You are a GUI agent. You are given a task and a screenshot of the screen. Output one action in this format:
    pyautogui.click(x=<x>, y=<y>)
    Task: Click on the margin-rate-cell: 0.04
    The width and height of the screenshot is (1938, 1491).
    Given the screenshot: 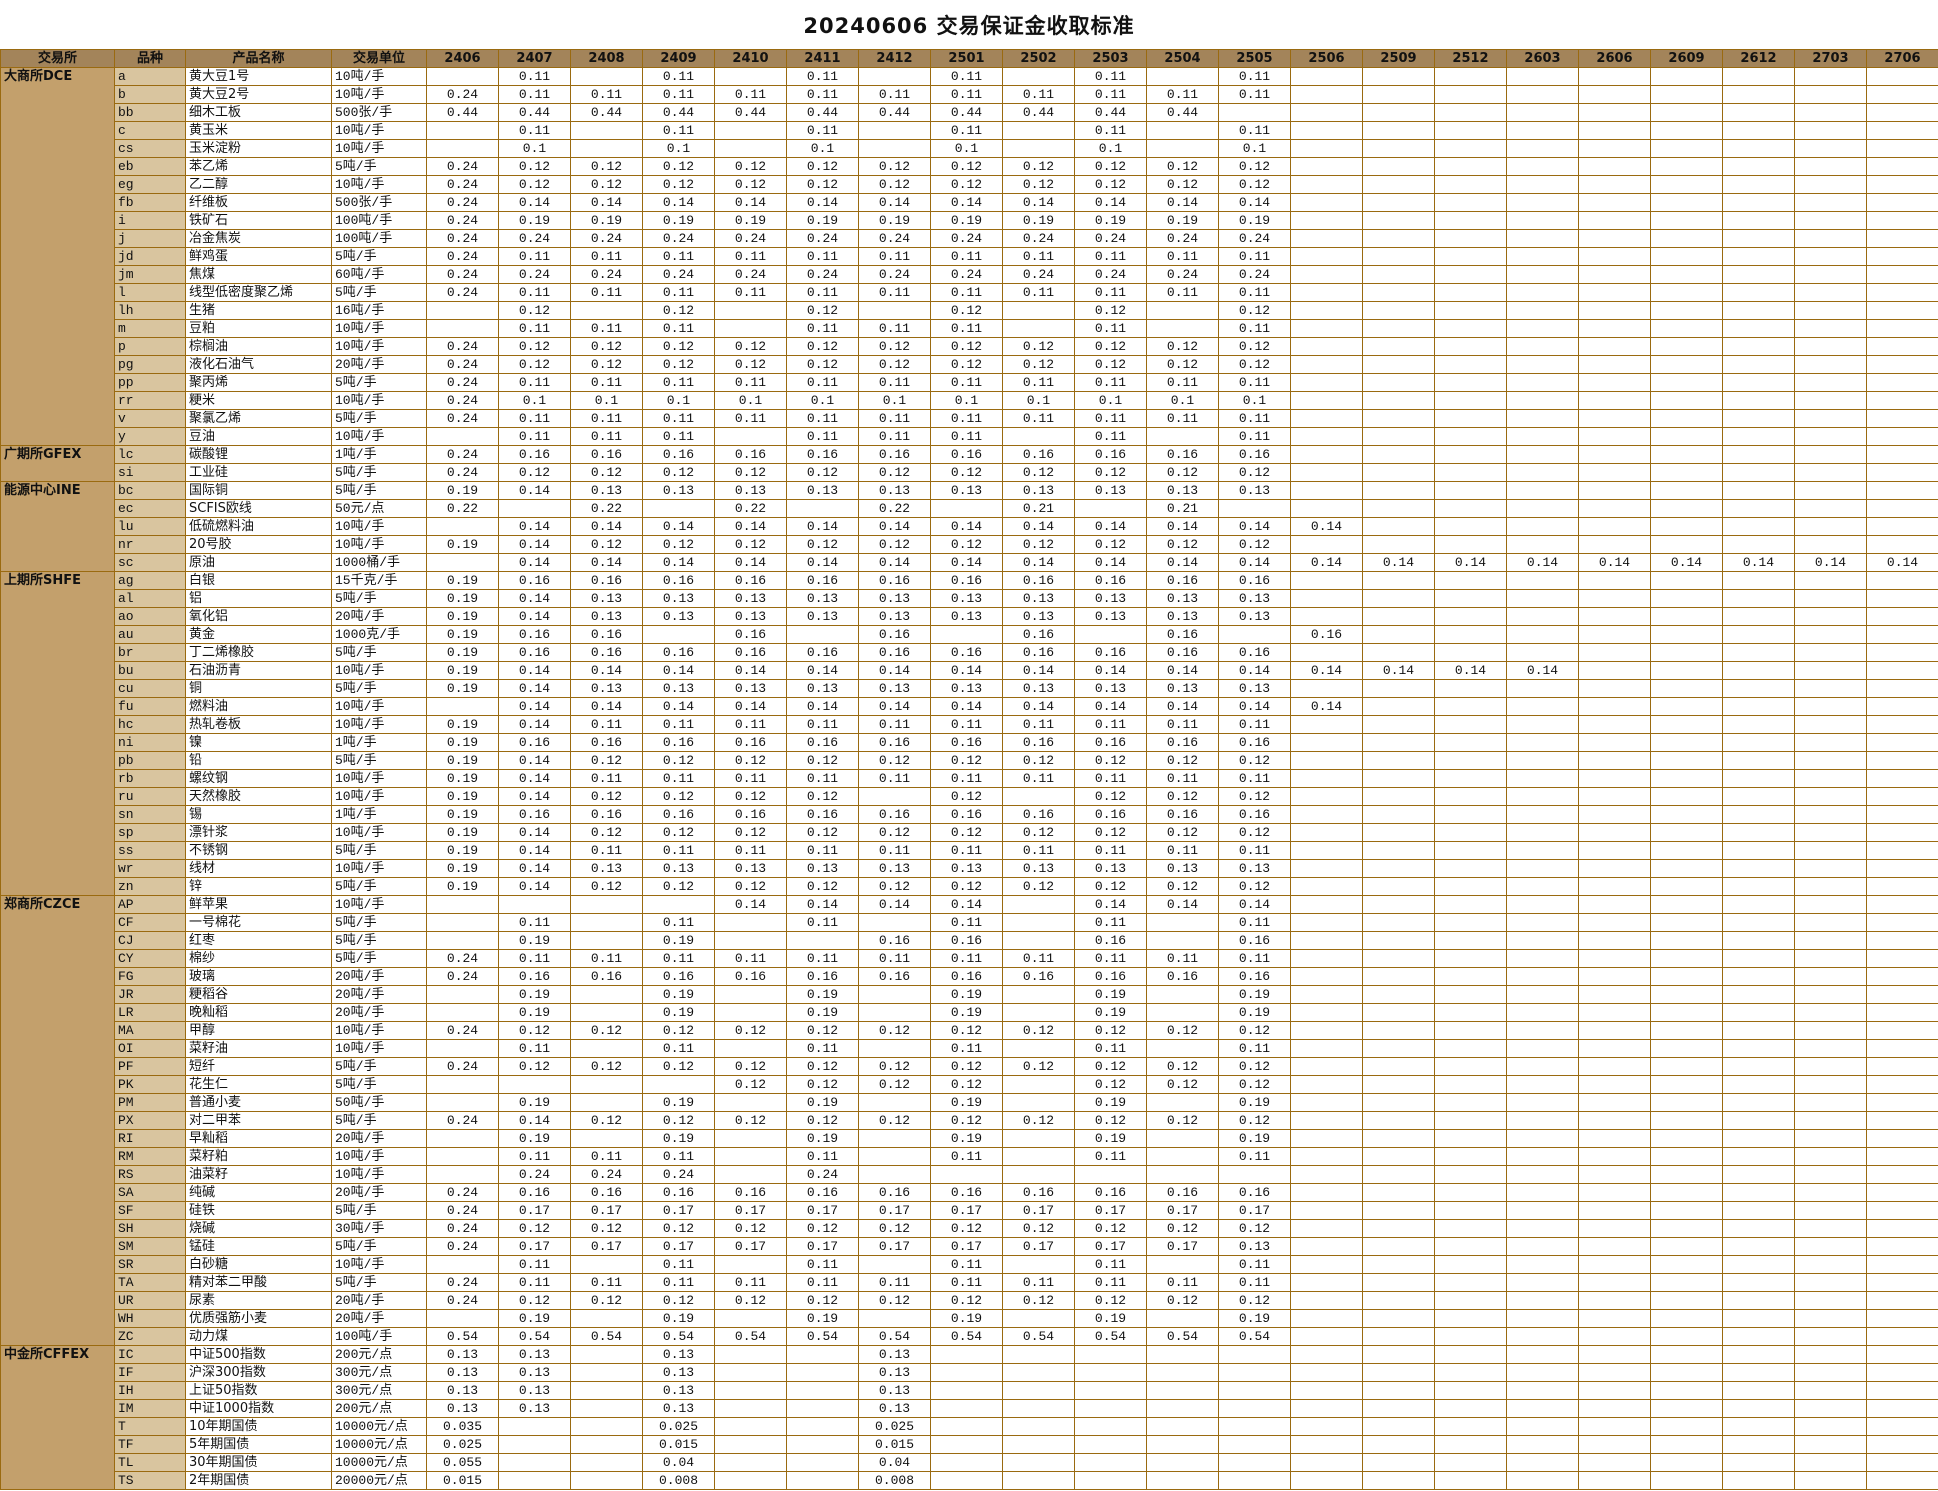 What is the action you would take?
    pyautogui.click(x=678, y=1462)
    